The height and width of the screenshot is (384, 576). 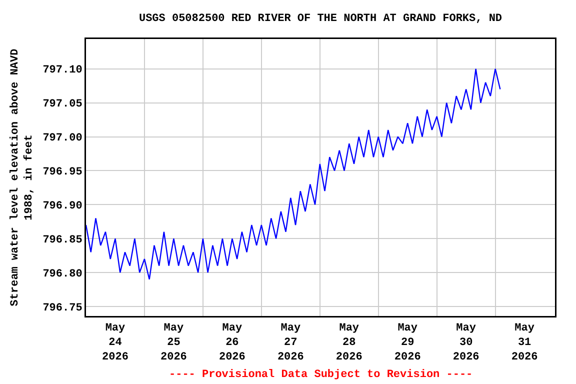 I want to click on text: ---- Provisional Data Subject to Revision ----, so click(x=321, y=375).